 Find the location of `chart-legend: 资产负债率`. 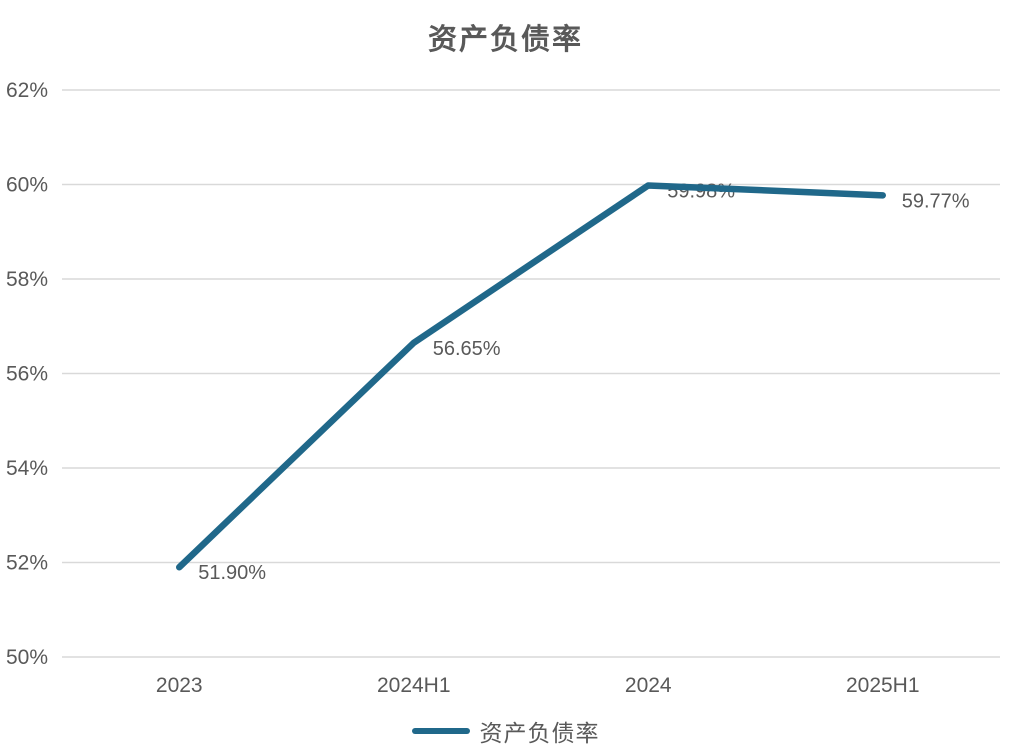

chart-legend: 资产负债率 is located at coordinates (505, 731).